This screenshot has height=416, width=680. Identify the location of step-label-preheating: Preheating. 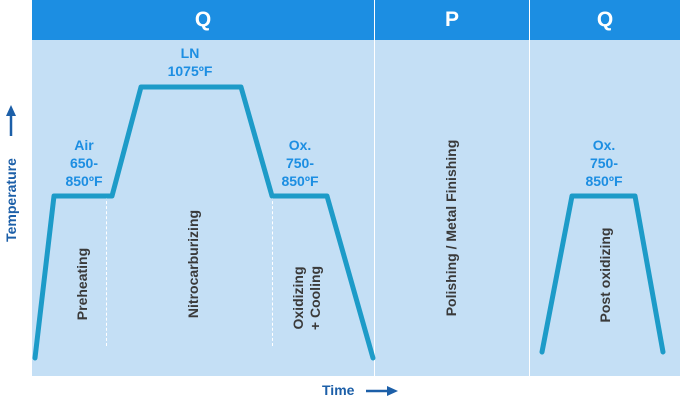
(82, 284).